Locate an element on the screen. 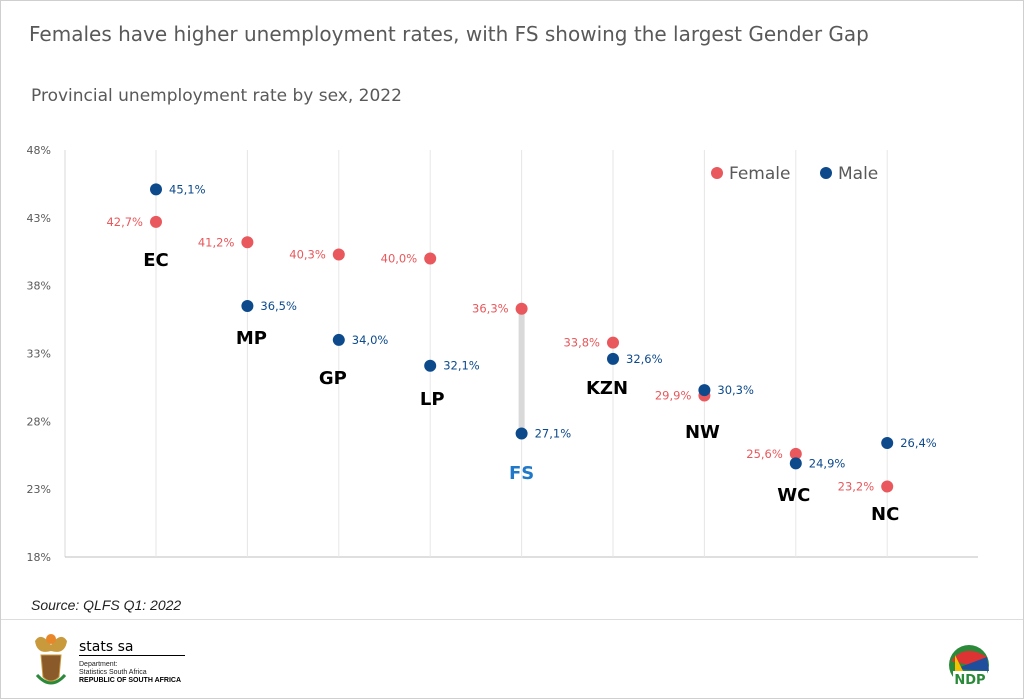 The height and width of the screenshot is (699, 1024). female-data-label: 23,2% is located at coordinates (856, 486).